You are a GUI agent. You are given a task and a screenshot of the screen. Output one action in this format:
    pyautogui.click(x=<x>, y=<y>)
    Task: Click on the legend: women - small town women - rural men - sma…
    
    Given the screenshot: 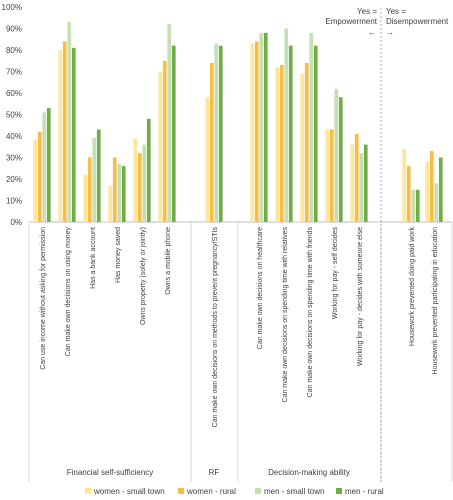 What is the action you would take?
    pyautogui.click(x=234, y=491)
    